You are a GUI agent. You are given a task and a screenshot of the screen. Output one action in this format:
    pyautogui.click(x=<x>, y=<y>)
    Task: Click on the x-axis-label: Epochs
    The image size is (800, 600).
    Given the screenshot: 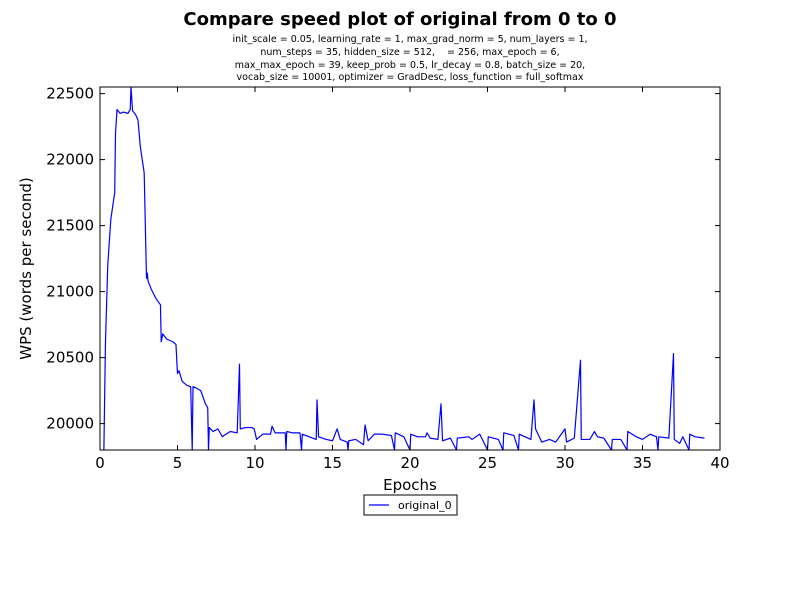 What is the action you would take?
    pyautogui.click(x=410, y=485)
    